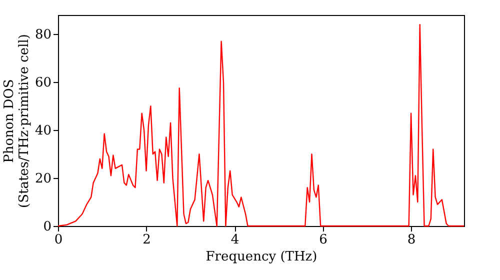  I want to click on y-tick-label: 60, so click(43, 83).